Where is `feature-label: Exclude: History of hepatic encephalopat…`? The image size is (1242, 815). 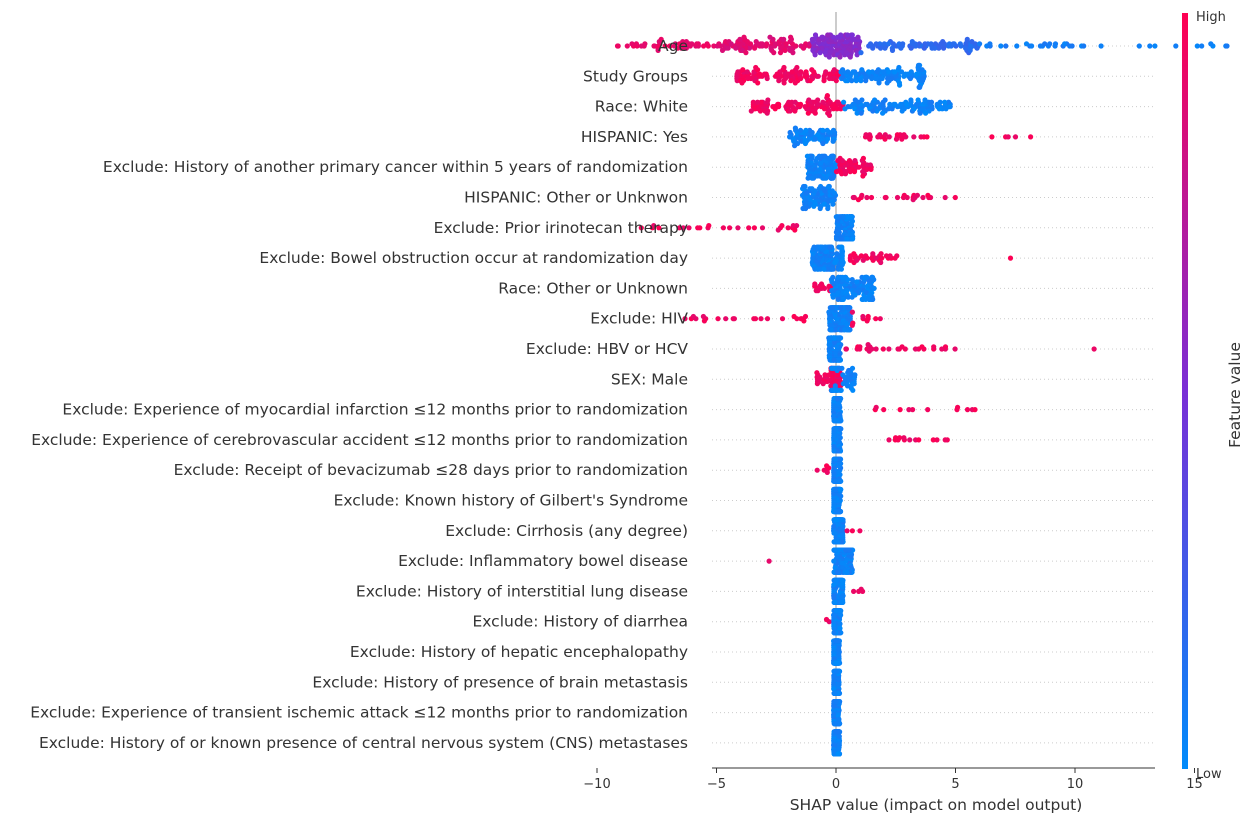
feature-label: Exclude: History of hepatic encephalopat… is located at coordinates (519, 652).